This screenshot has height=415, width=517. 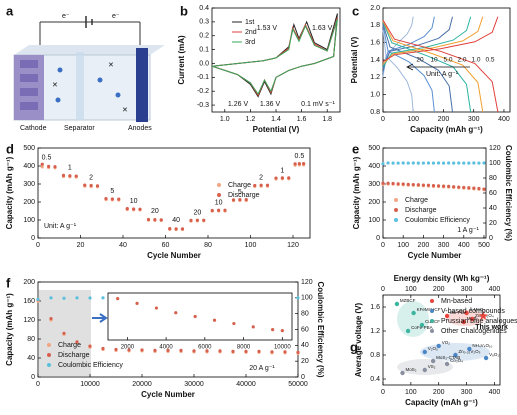 What do you see at coordinates (33, 377) in the screenshot?
I see `y-tick-label: 0` at bounding box center [33, 377].